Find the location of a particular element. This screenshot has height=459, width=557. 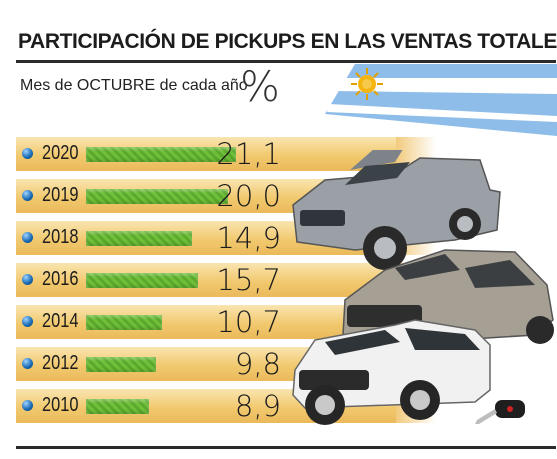

car-key-icon is located at coordinates (500, 412).